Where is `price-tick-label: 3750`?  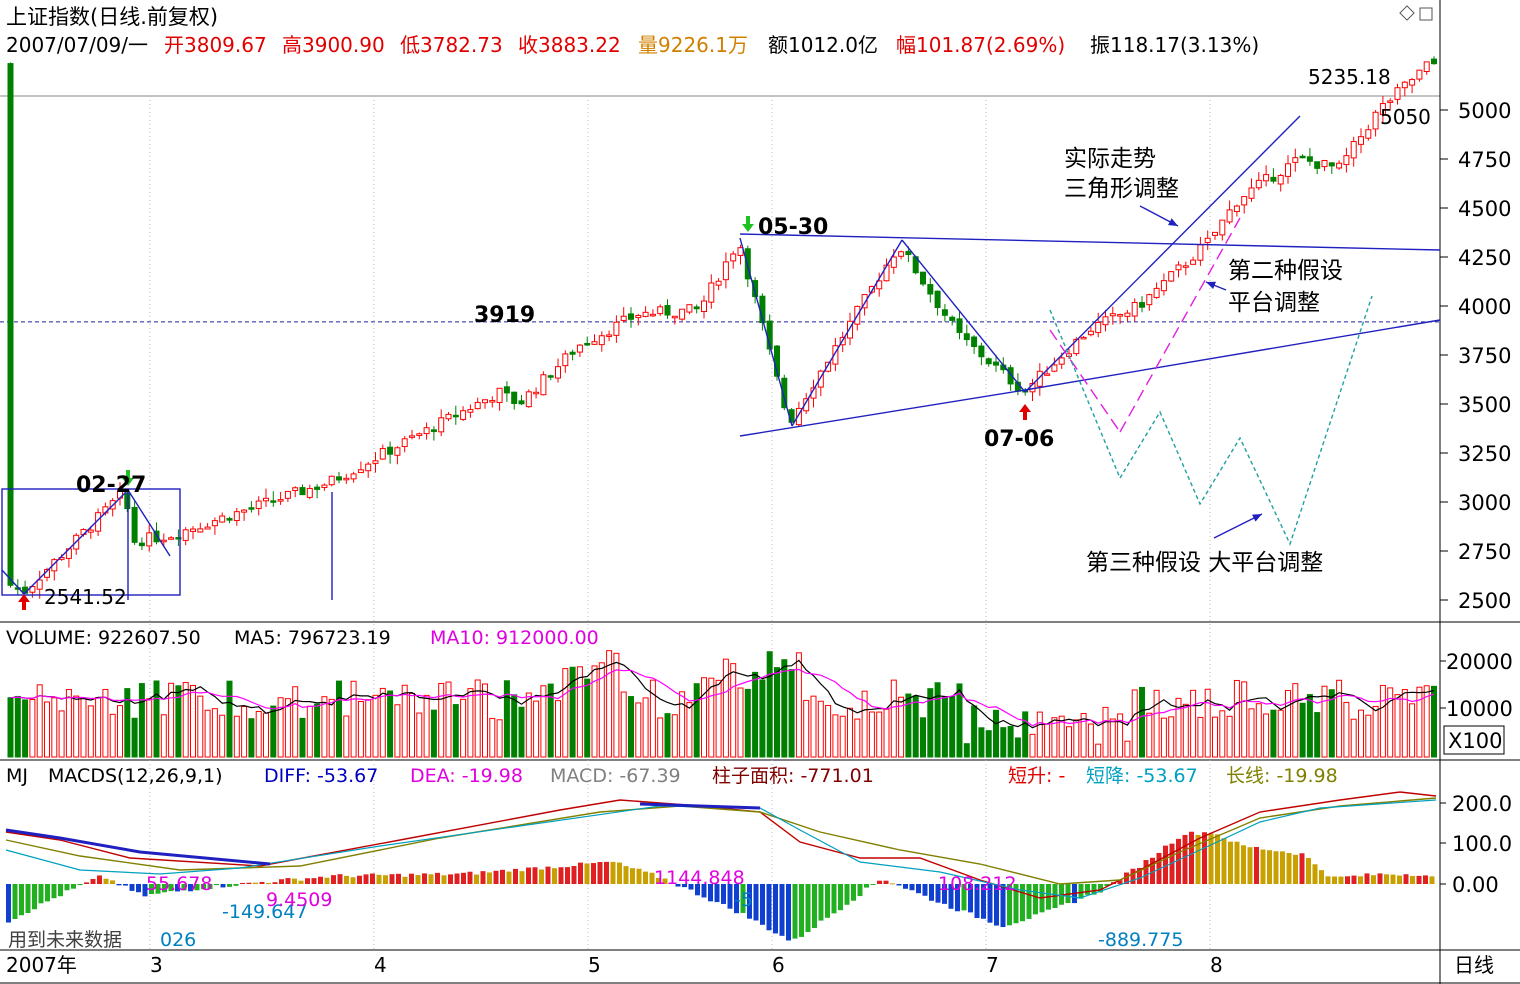 price-tick-label: 3750 is located at coordinates (1484, 356).